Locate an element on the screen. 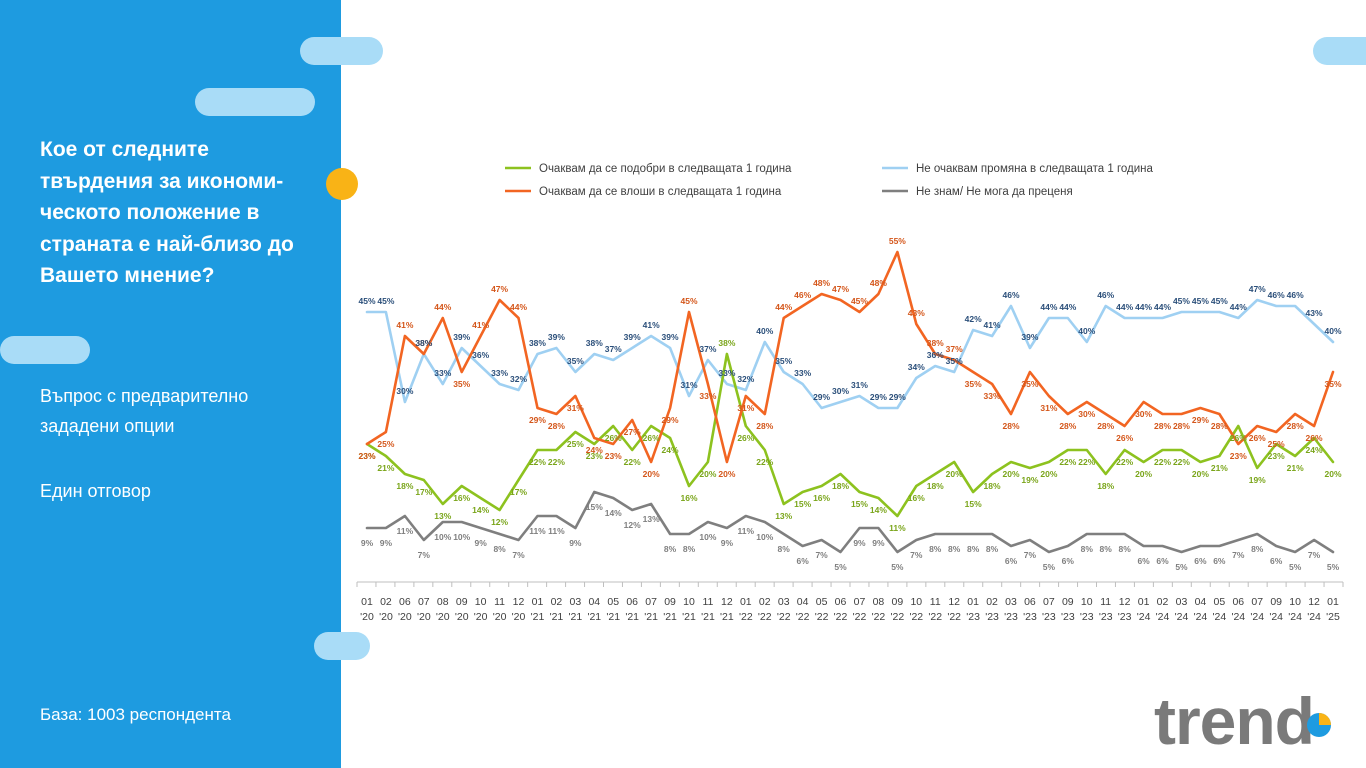 Image resolution: width=1366 pixels, height=768 pixels. nochange-value-label: 29% is located at coordinates (821, 397).